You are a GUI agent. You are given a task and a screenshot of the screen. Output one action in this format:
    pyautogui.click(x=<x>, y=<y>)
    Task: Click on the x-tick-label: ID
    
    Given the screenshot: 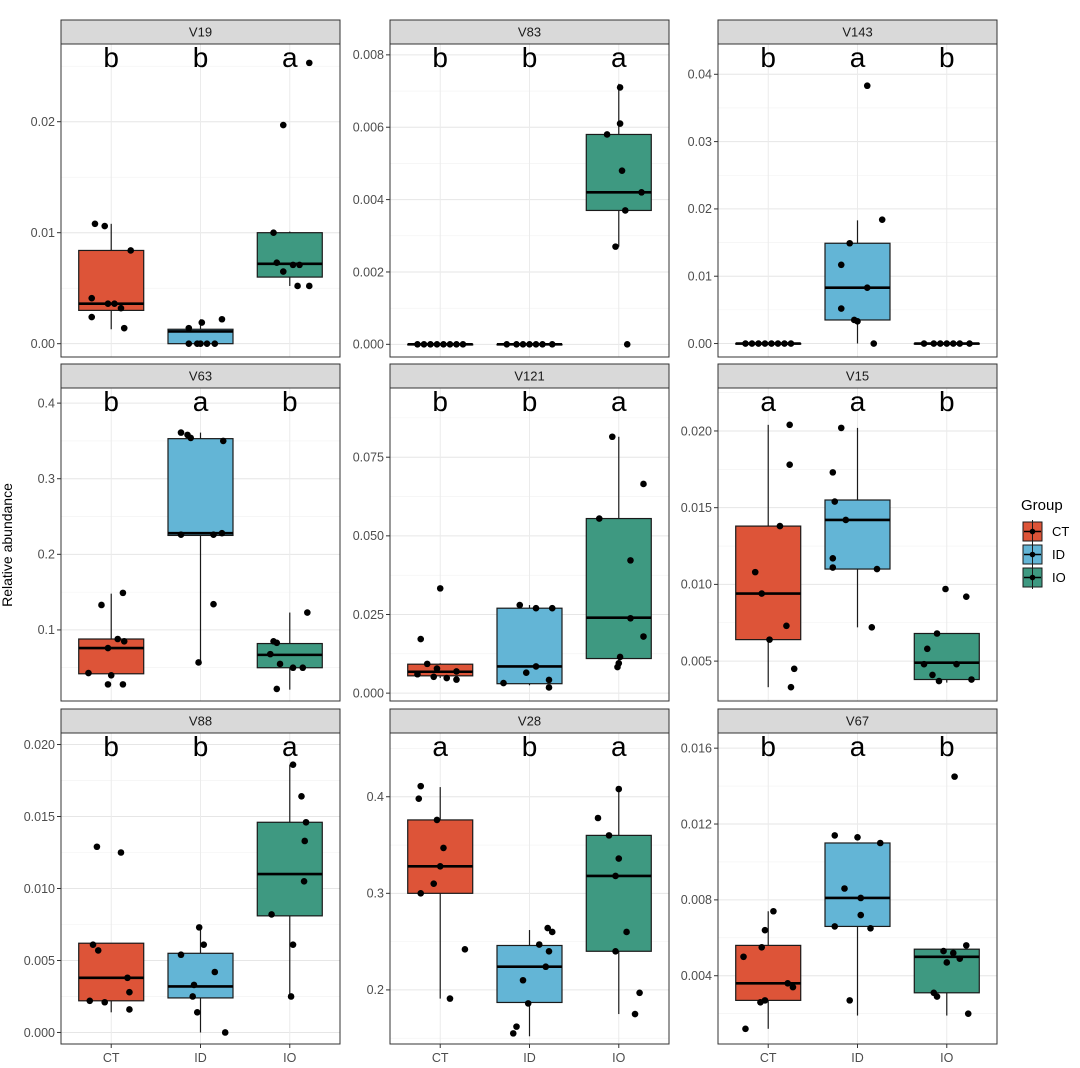 What is the action you would take?
    pyautogui.click(x=529, y=1058)
    